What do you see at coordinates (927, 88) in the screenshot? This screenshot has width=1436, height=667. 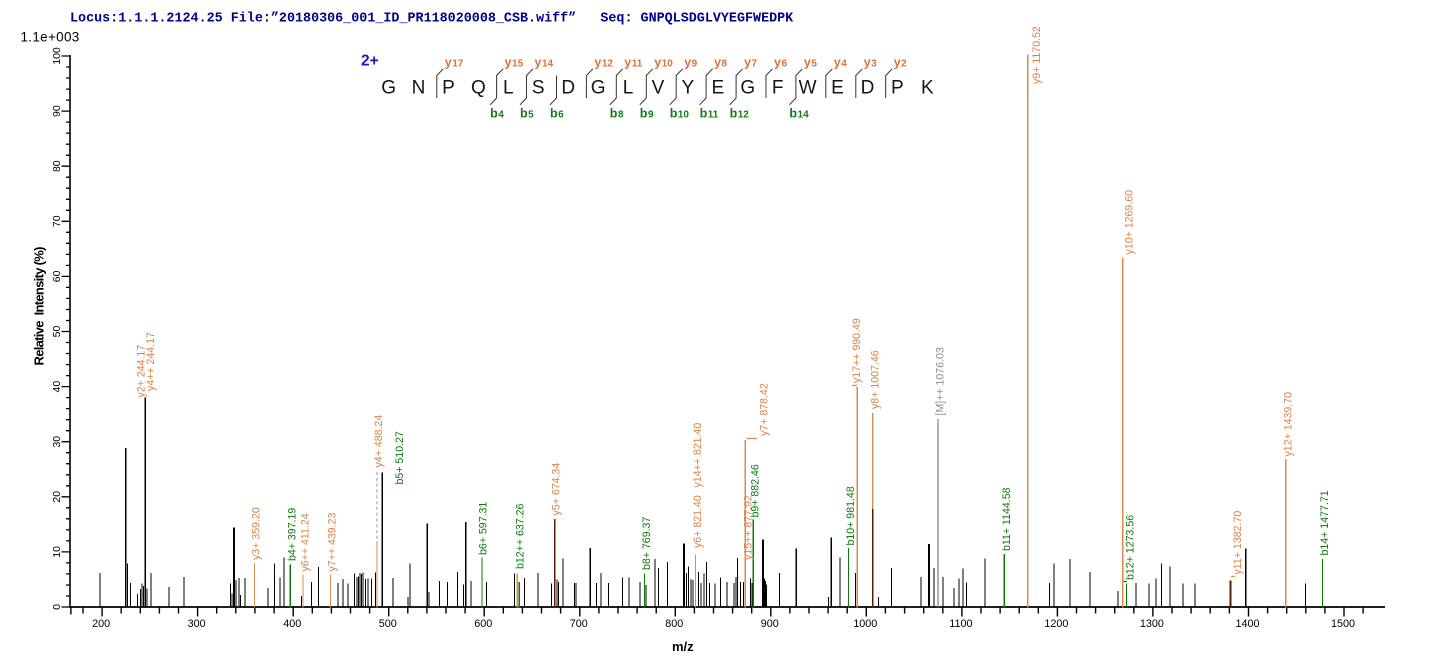 I see `svg-text: K` at bounding box center [927, 88].